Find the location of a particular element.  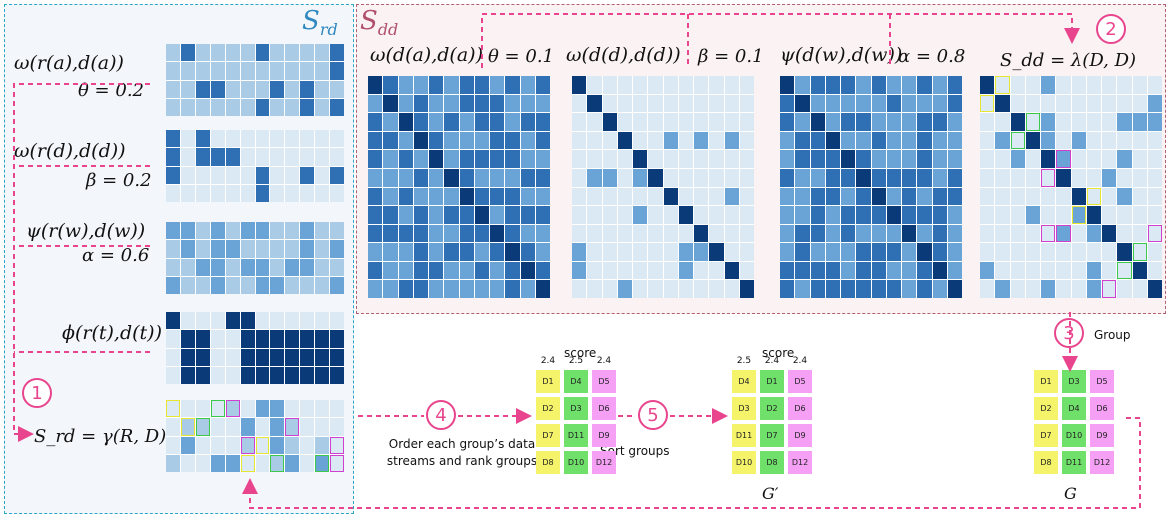

group-cell: D12 is located at coordinates (800, 462).